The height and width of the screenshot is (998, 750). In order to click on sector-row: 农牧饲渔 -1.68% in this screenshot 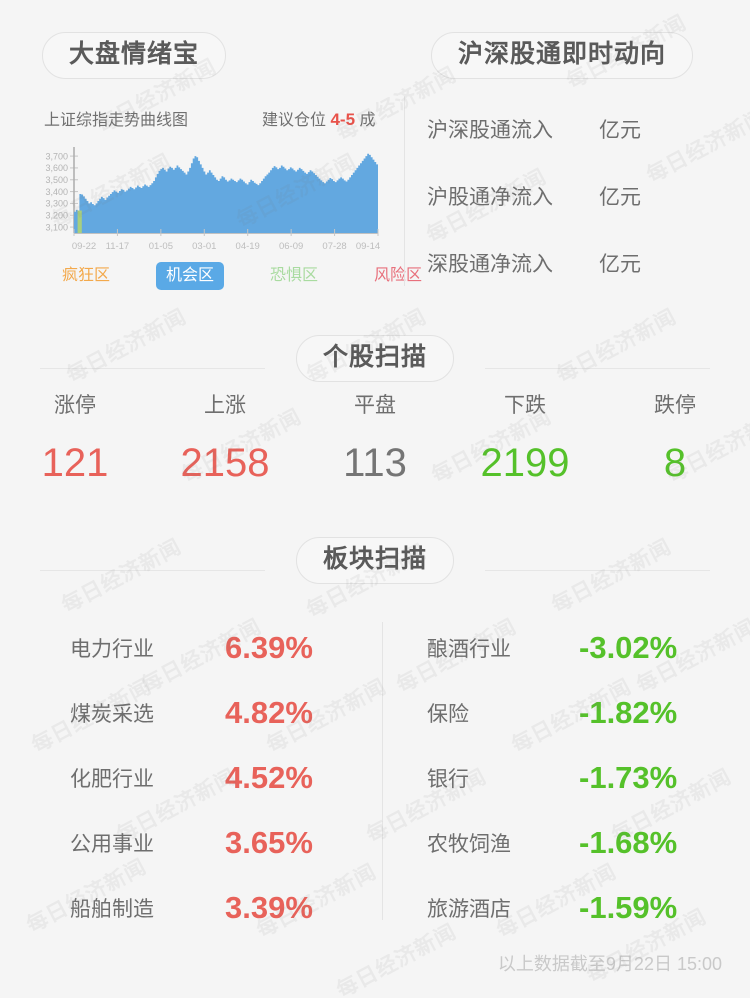, I will do `click(562, 842)`.